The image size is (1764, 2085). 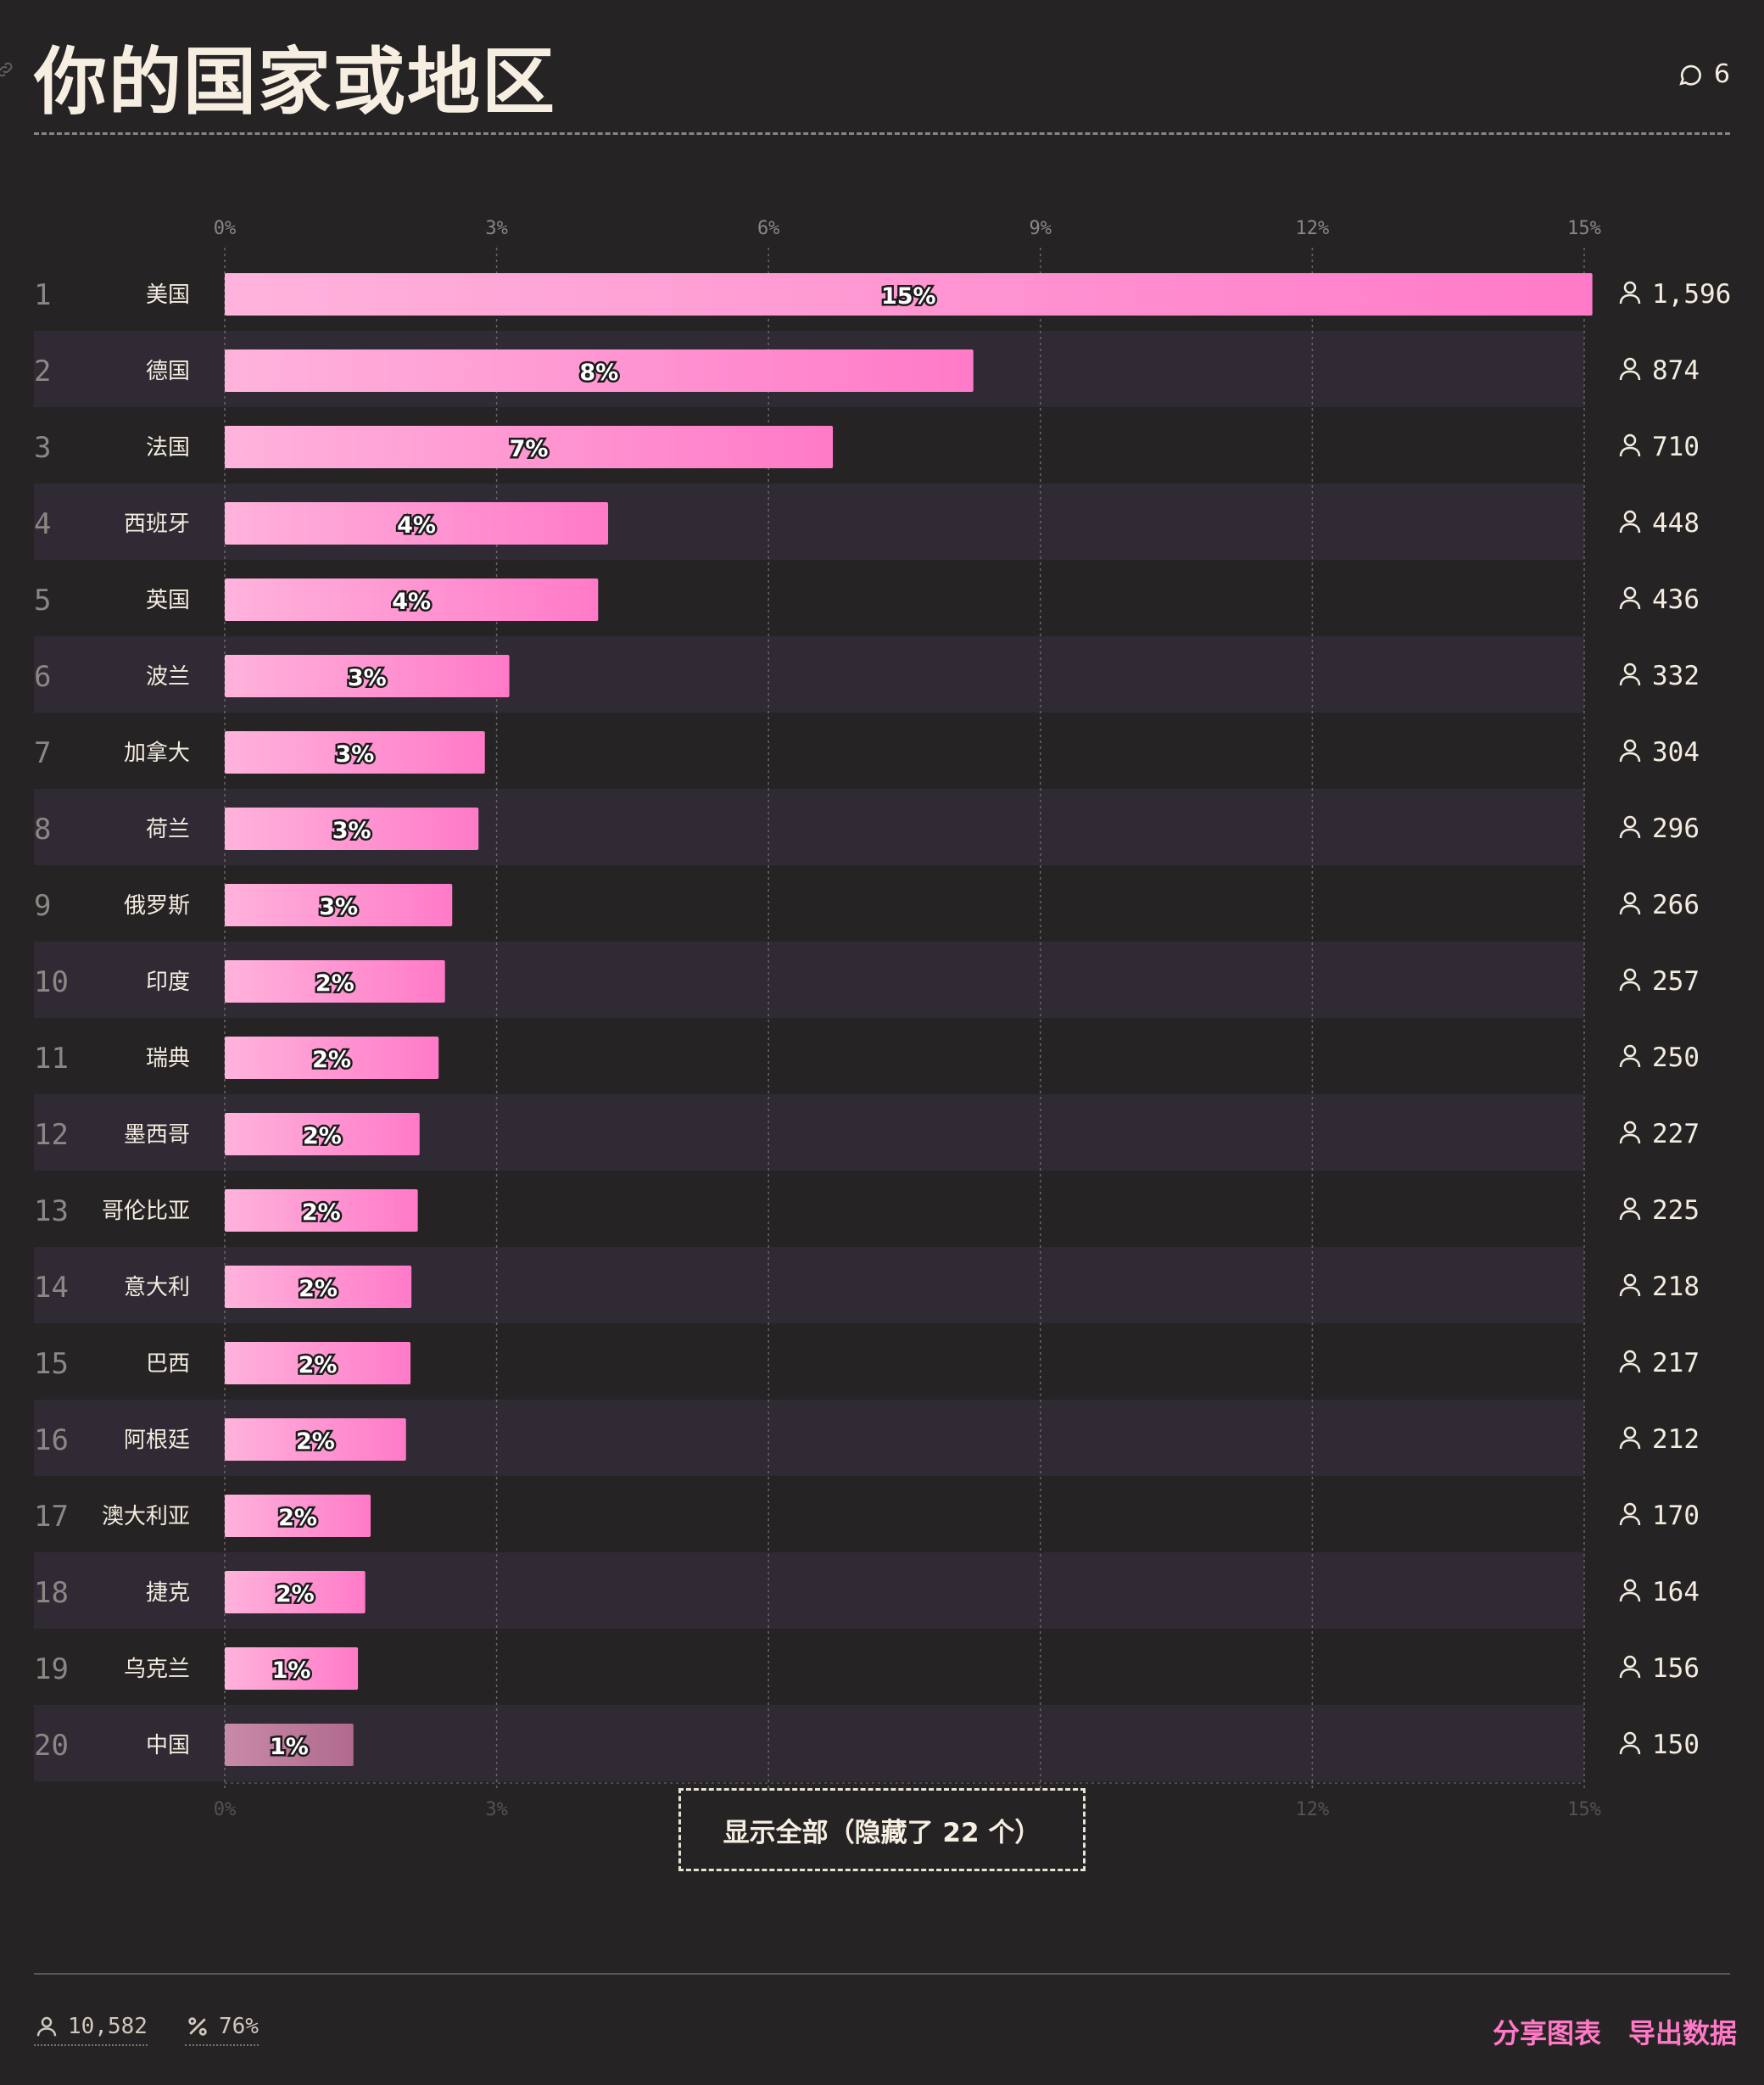 What do you see at coordinates (146, 1516) in the screenshot?
I see `category-label: 澳大利亚` at bounding box center [146, 1516].